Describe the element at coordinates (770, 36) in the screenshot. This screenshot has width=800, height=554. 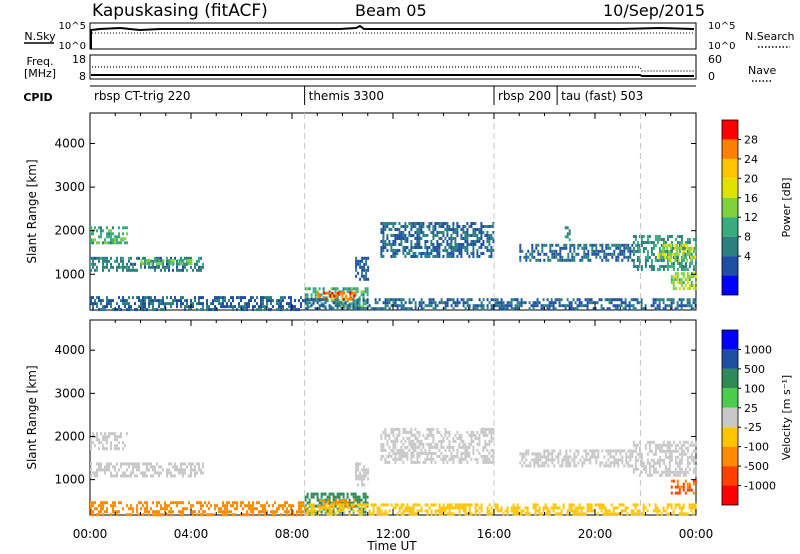
I see `nsearch-label: N.Search` at that location.